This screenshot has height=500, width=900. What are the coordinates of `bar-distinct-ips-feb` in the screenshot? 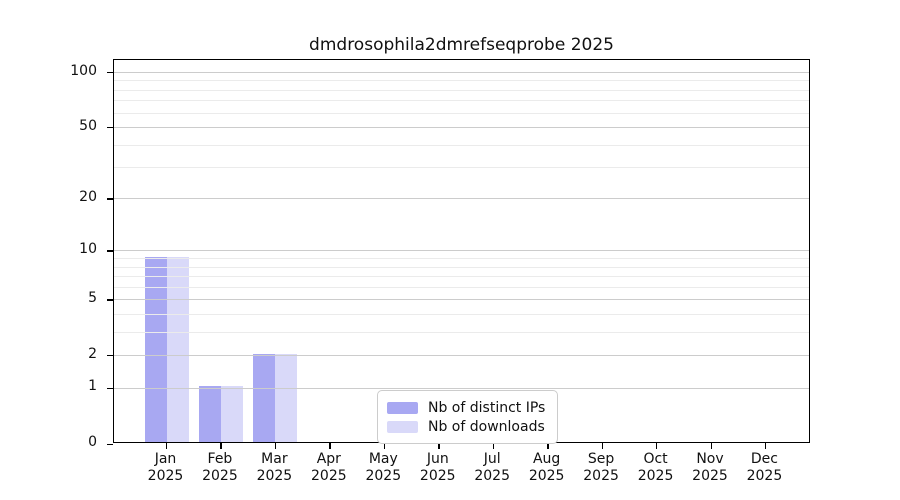 It's located at (209, 414).